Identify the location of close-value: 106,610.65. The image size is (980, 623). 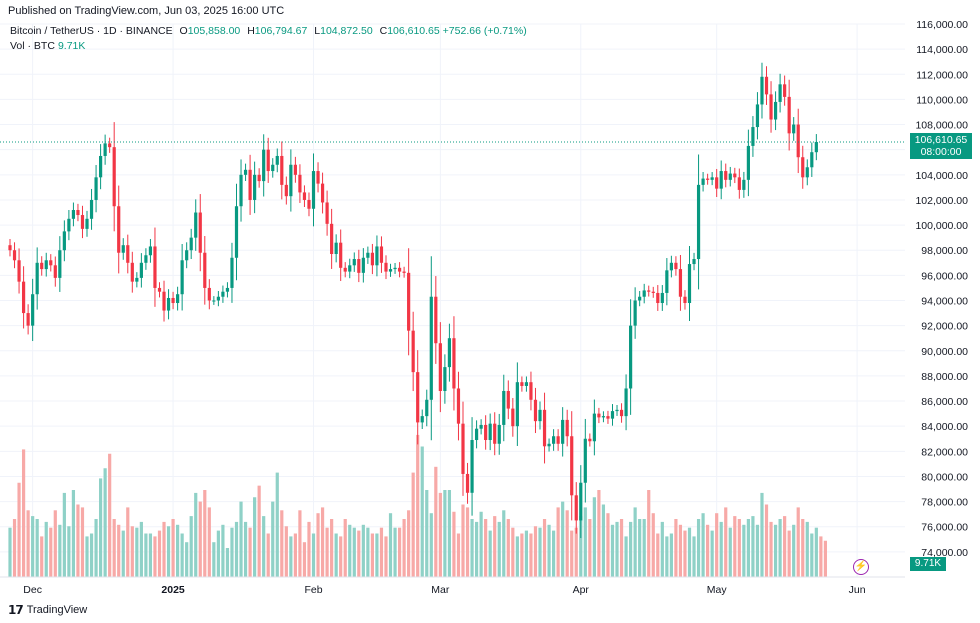
(413, 31).